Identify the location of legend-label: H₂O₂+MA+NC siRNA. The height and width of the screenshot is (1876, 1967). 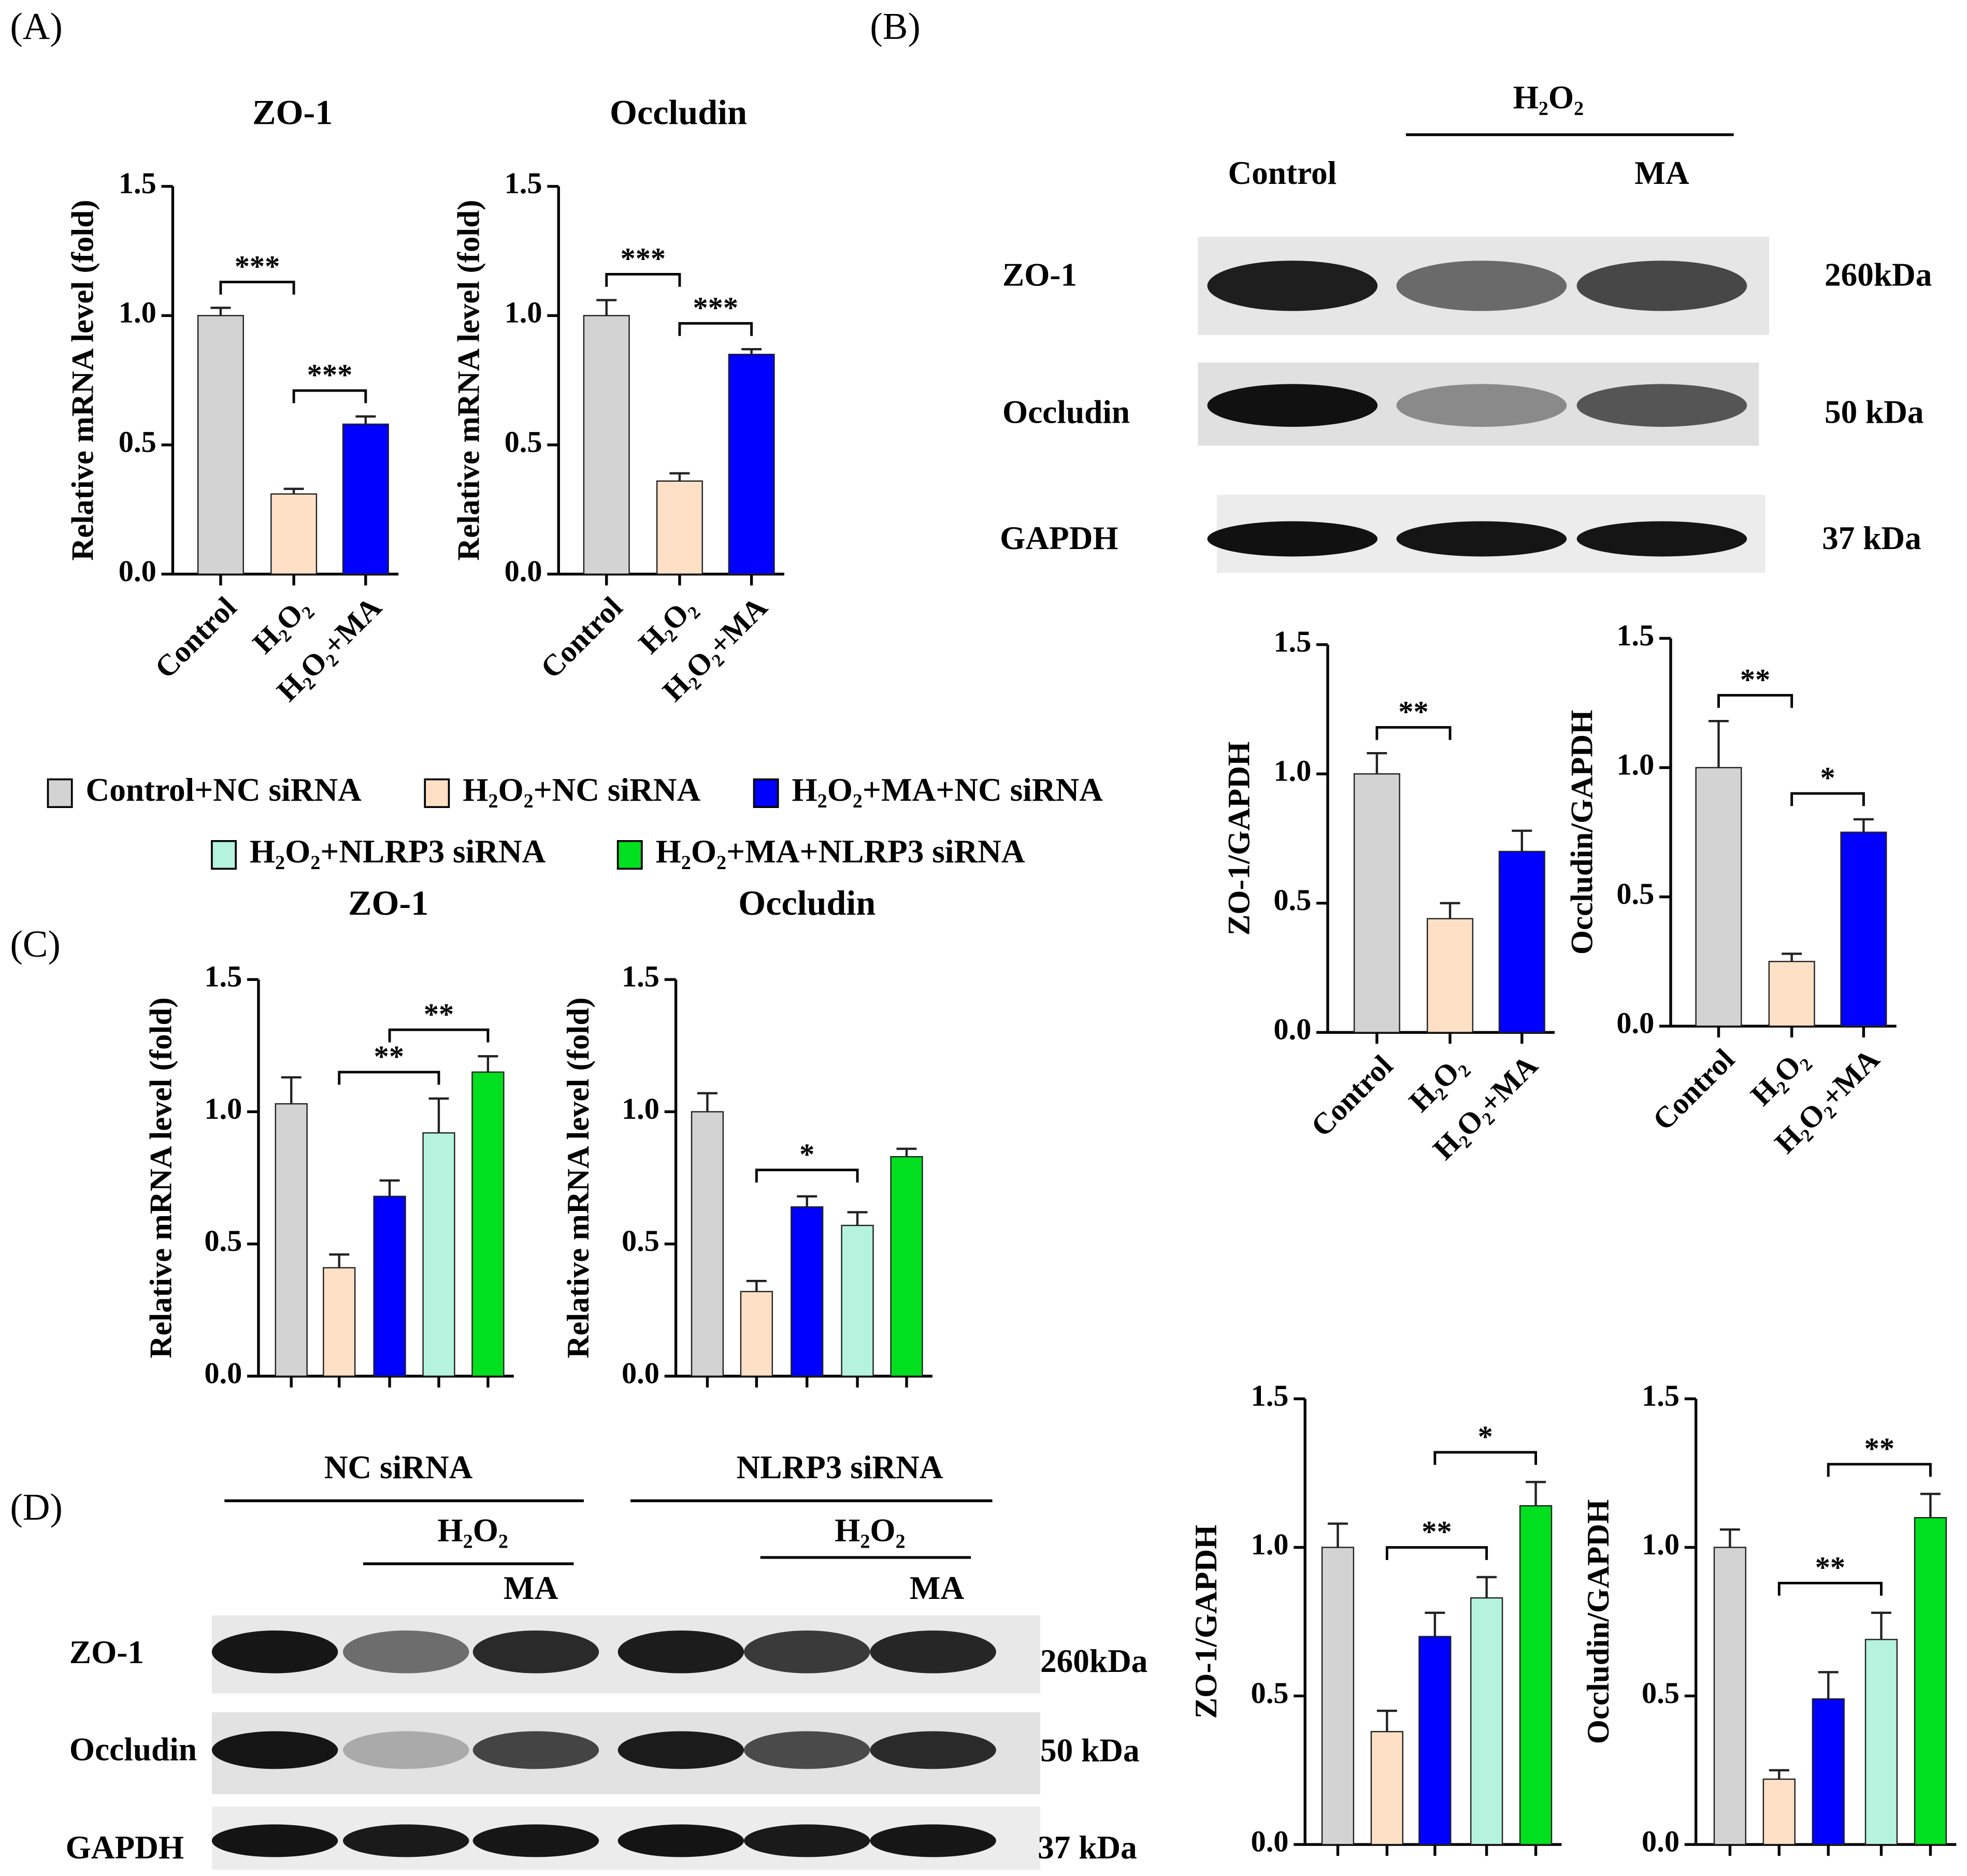
(948, 790).